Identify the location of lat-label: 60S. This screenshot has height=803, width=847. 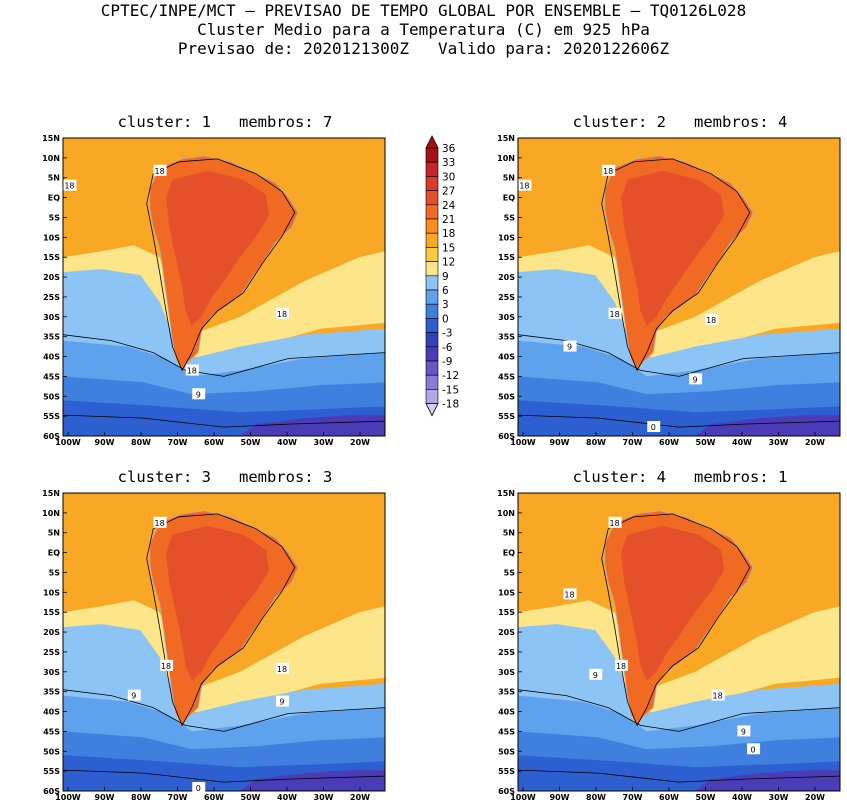
(51, 791).